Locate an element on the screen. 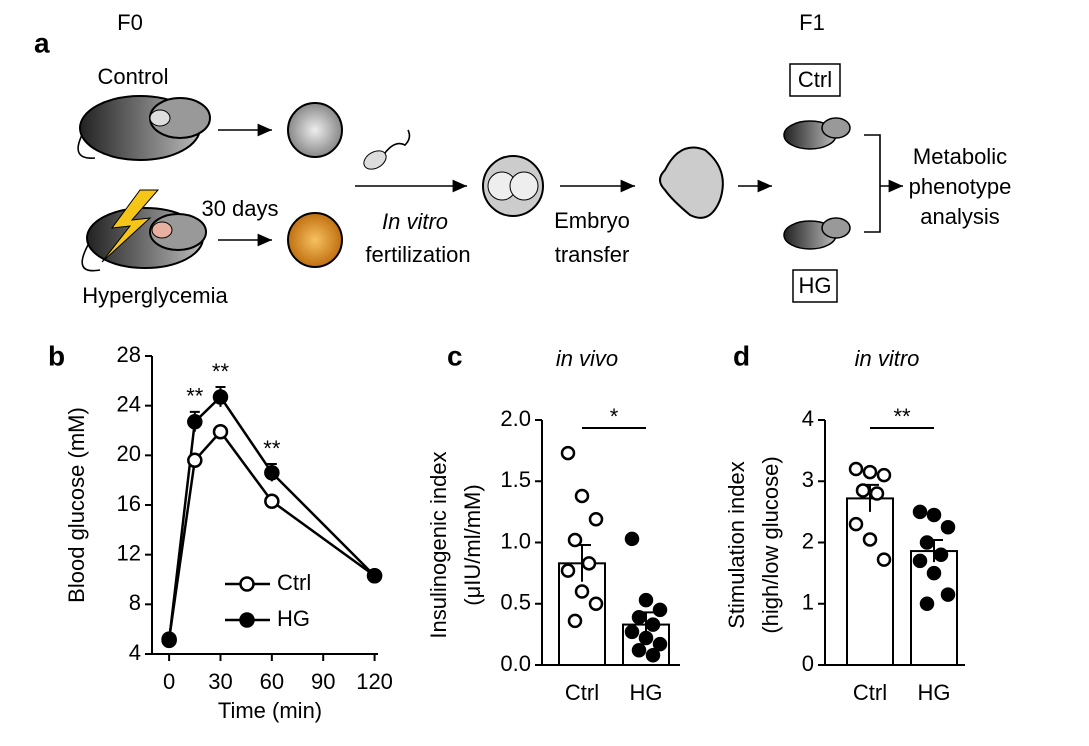 The image size is (1089, 746). y-tick-label: 3 is located at coordinates (808, 479).